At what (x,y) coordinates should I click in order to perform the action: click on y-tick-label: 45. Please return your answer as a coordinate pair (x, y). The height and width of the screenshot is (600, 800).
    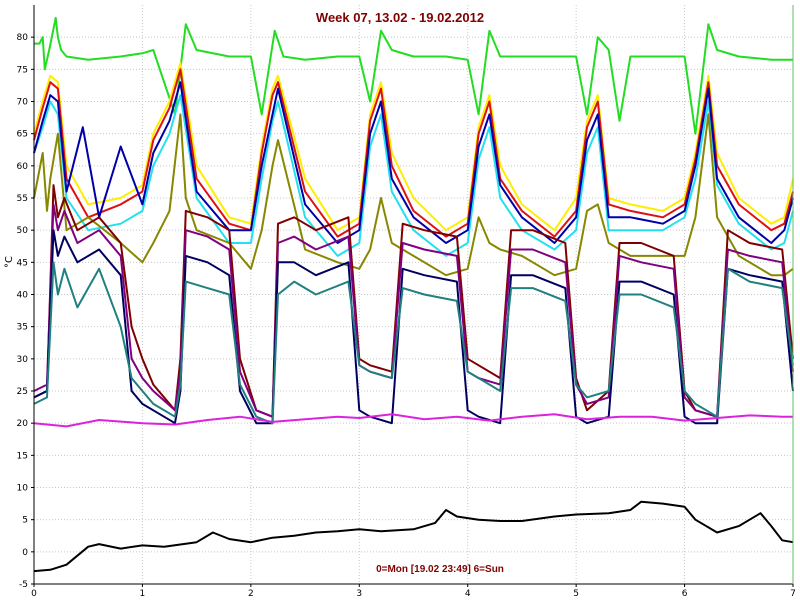
    Looking at the image, I should click on (22, 263).